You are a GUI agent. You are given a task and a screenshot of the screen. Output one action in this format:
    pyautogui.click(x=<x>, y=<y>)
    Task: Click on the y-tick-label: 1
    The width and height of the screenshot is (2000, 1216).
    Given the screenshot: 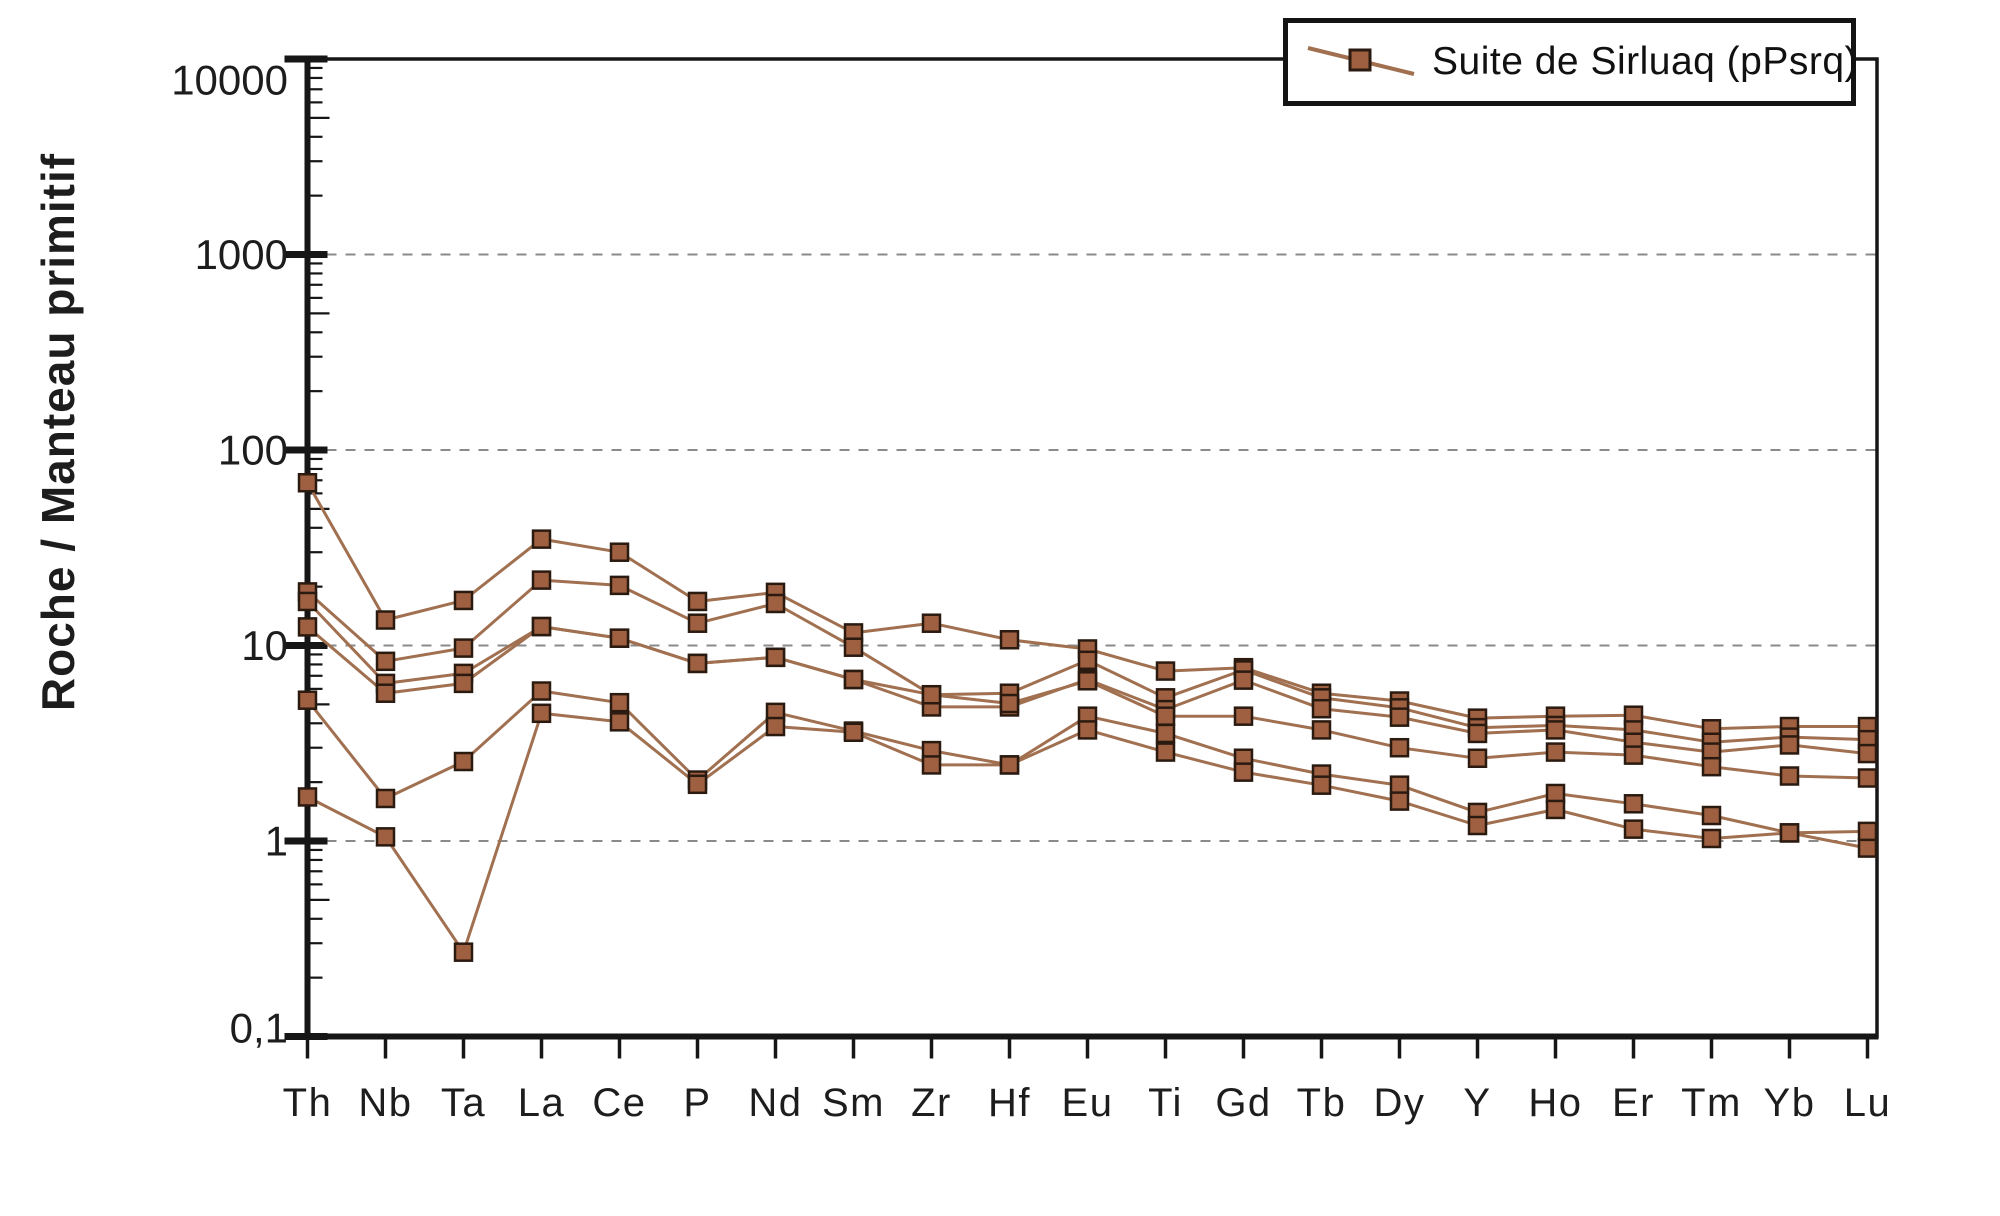 What is the action you would take?
    pyautogui.click(x=276, y=841)
    